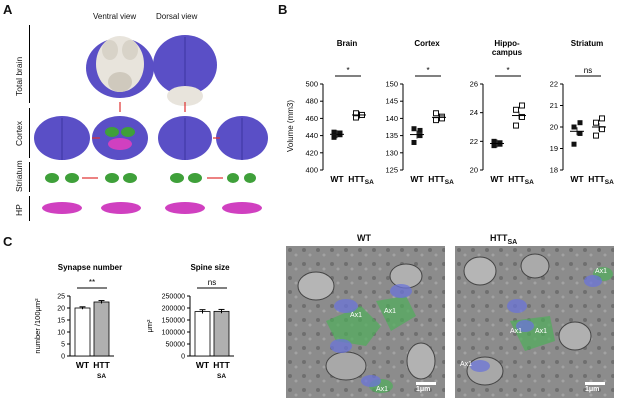  What do you see at coordinates (29, 177) in the screenshot?
I see `row-bar-striatum` at bounding box center [29, 177].